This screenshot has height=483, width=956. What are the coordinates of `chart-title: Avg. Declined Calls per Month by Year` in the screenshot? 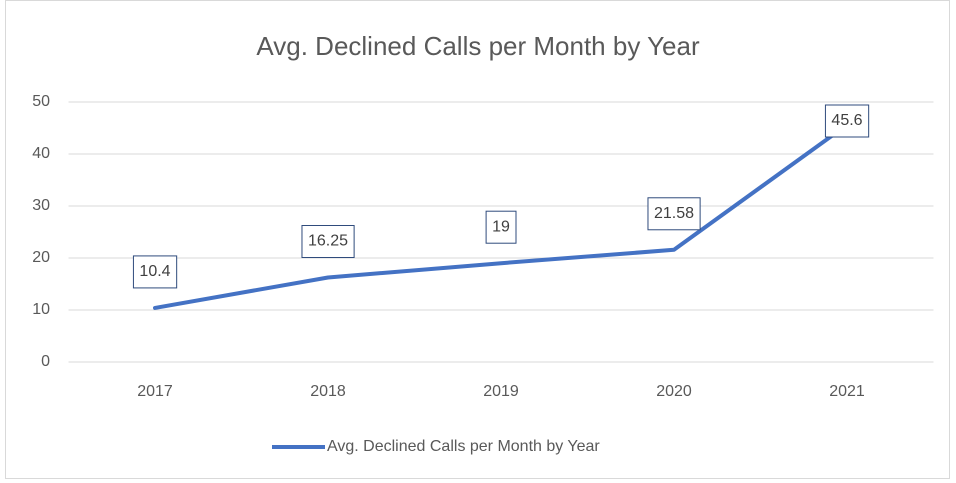 It's located at (478, 46).